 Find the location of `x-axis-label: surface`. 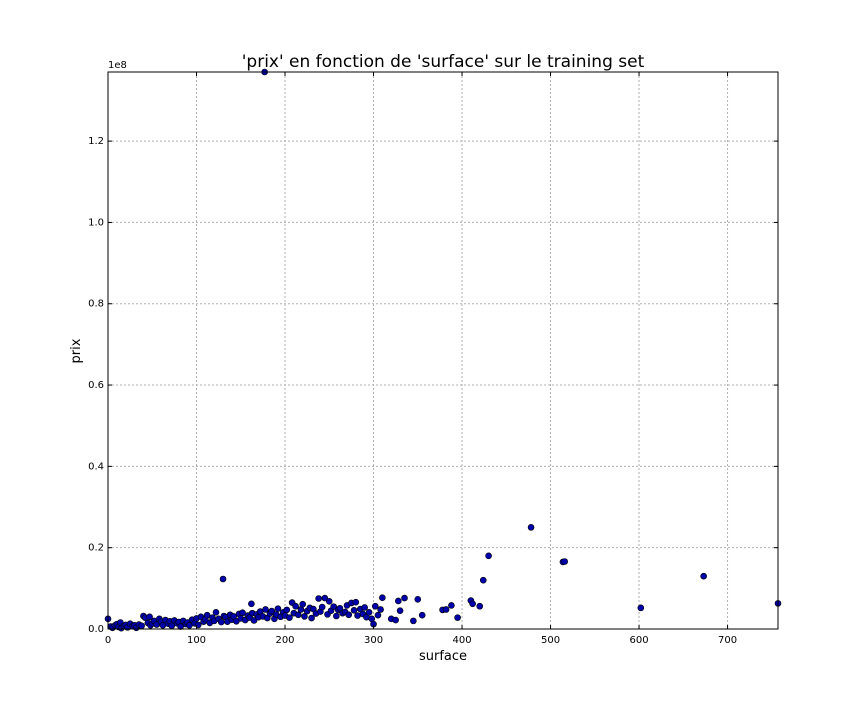

x-axis-label: surface is located at coordinates (443, 656).